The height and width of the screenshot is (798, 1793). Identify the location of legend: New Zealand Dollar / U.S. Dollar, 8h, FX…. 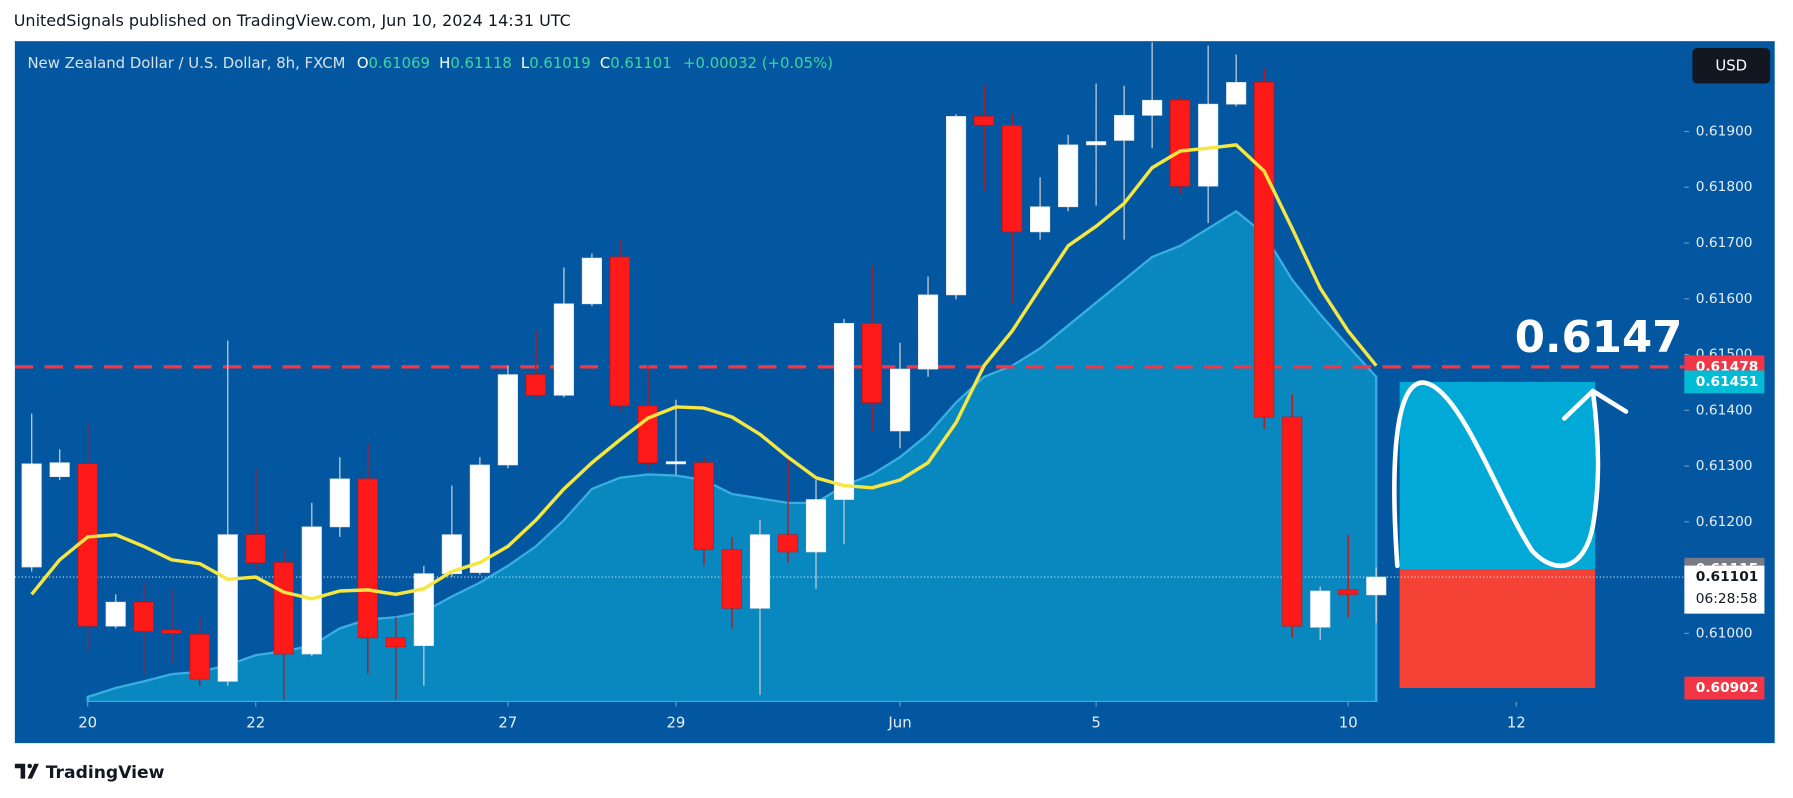
(430, 63).